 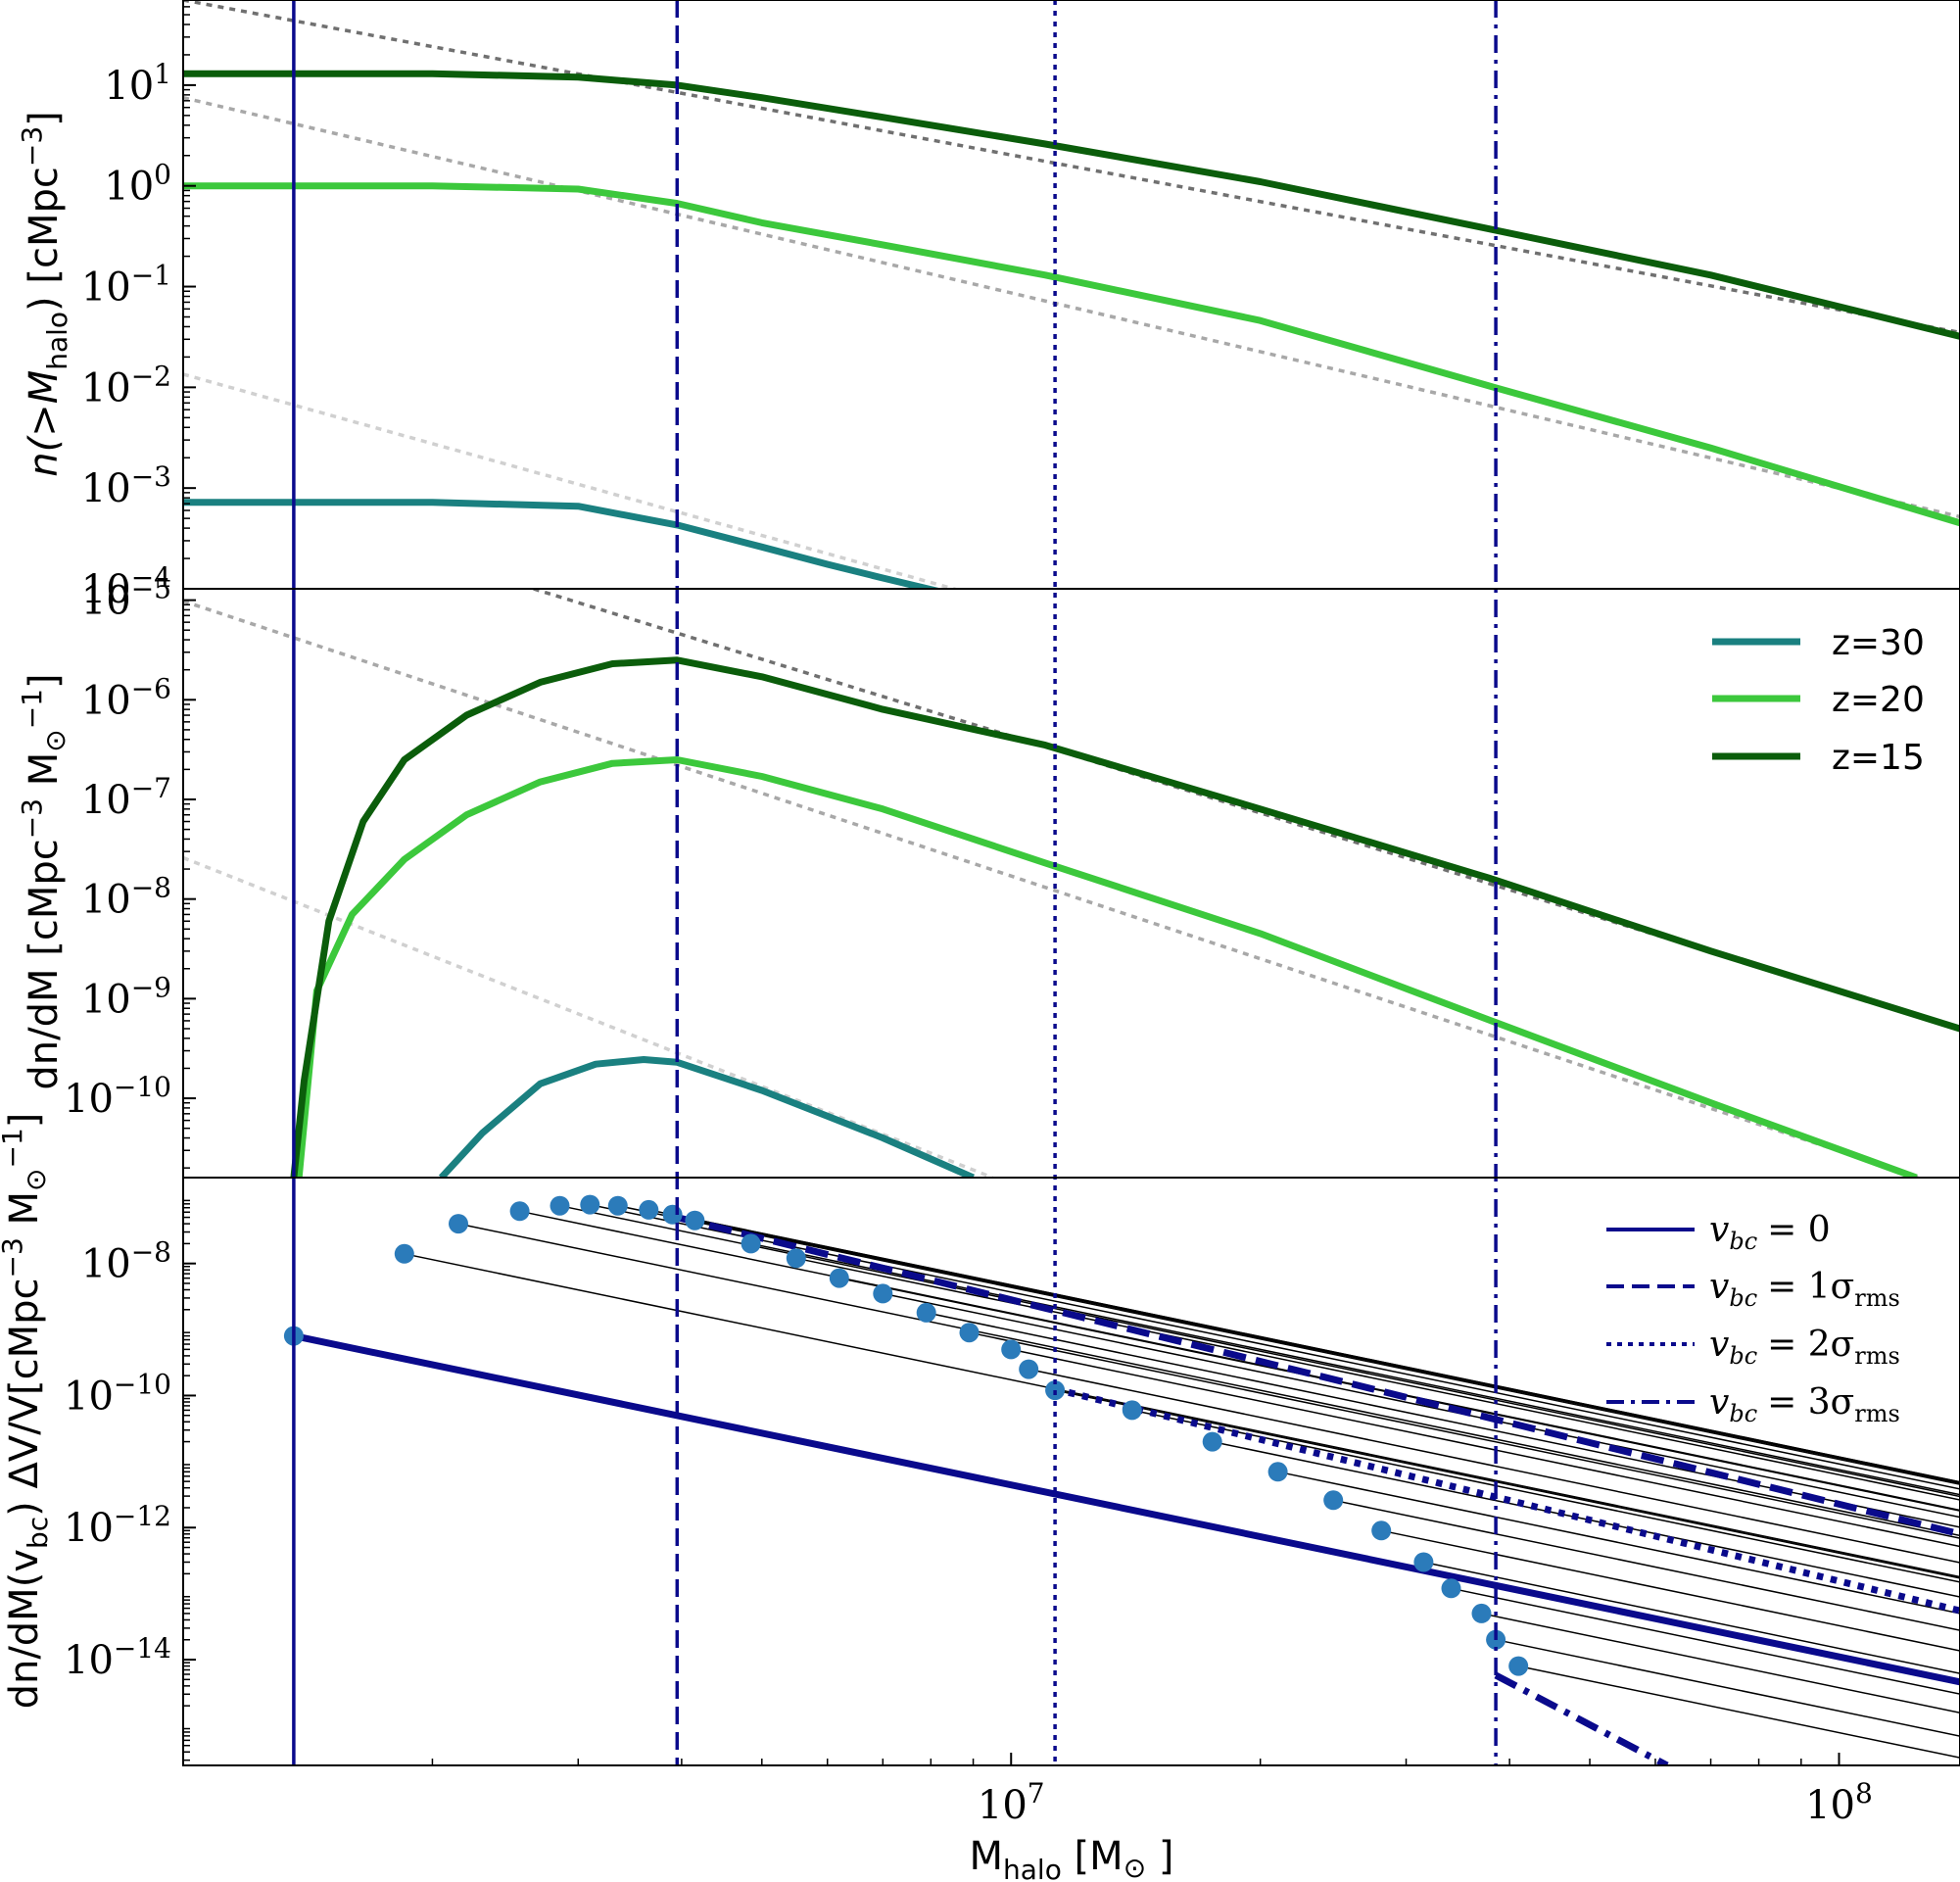 What do you see at coordinates (126, 997) in the screenshot?
I see `y-tick-label: 10⁻⁹` at bounding box center [126, 997].